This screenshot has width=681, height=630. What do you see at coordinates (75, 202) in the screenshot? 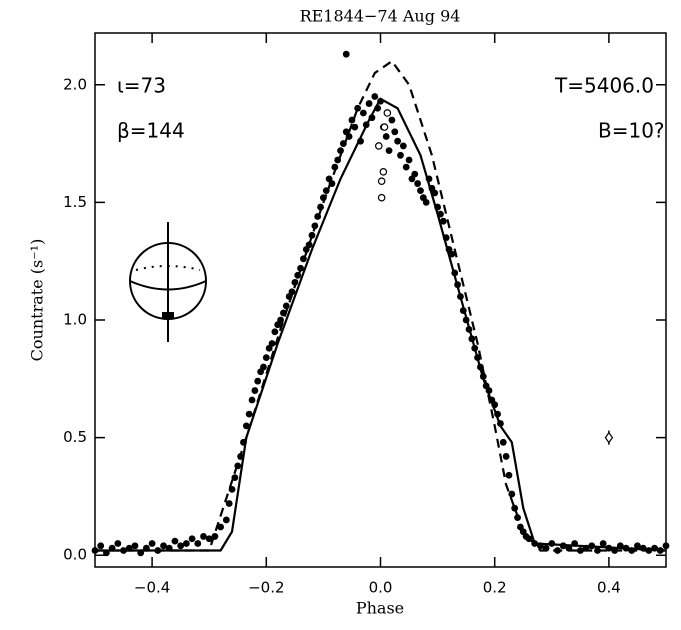
I see `y-tick-label: 1.5` at bounding box center [75, 202].